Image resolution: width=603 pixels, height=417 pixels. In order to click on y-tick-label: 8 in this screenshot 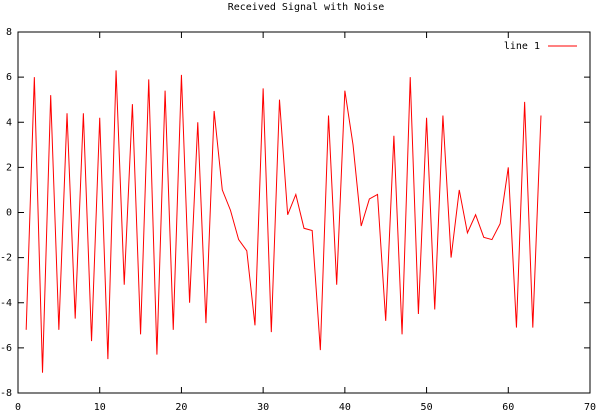, I will do `click(9, 32)`.